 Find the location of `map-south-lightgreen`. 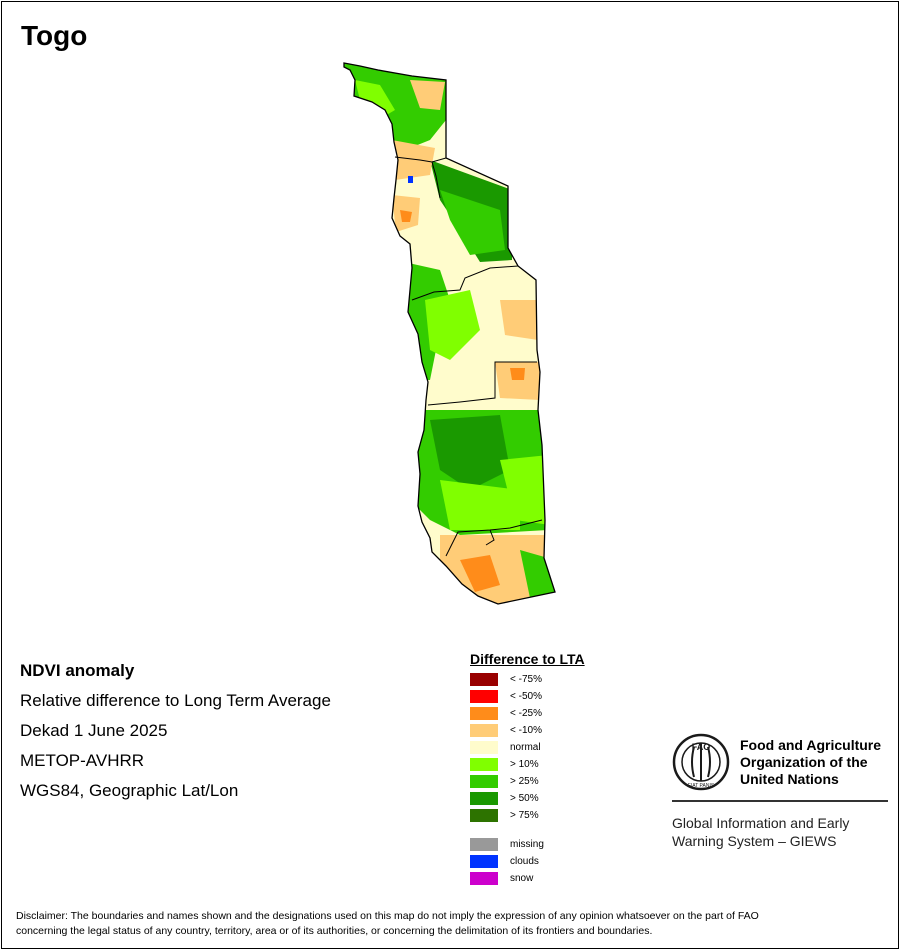

map-south-lightgreen is located at coordinates (480, 505).